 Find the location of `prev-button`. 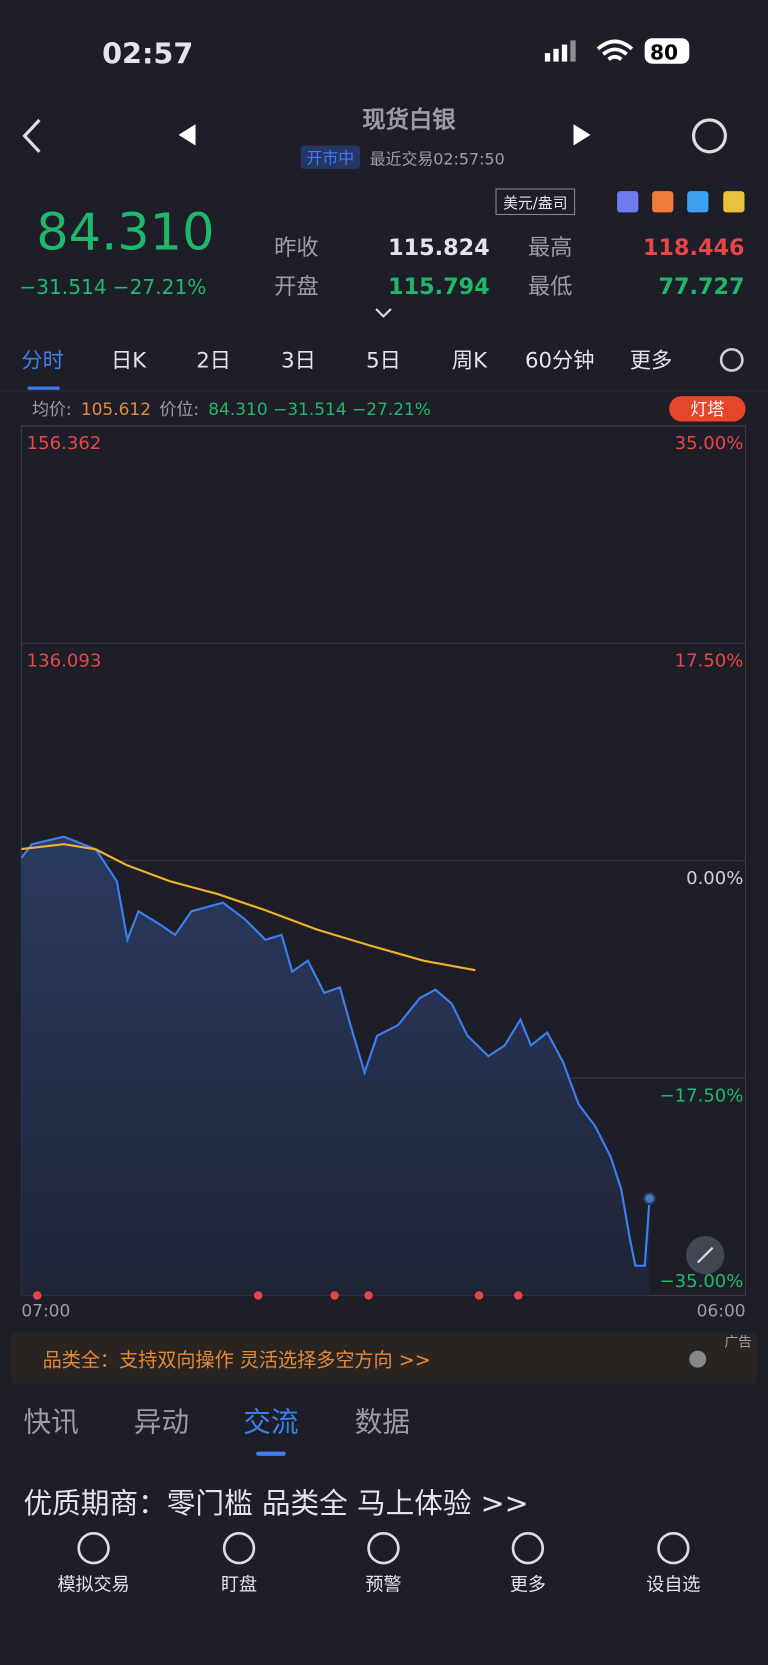

prev-button is located at coordinates (187, 135).